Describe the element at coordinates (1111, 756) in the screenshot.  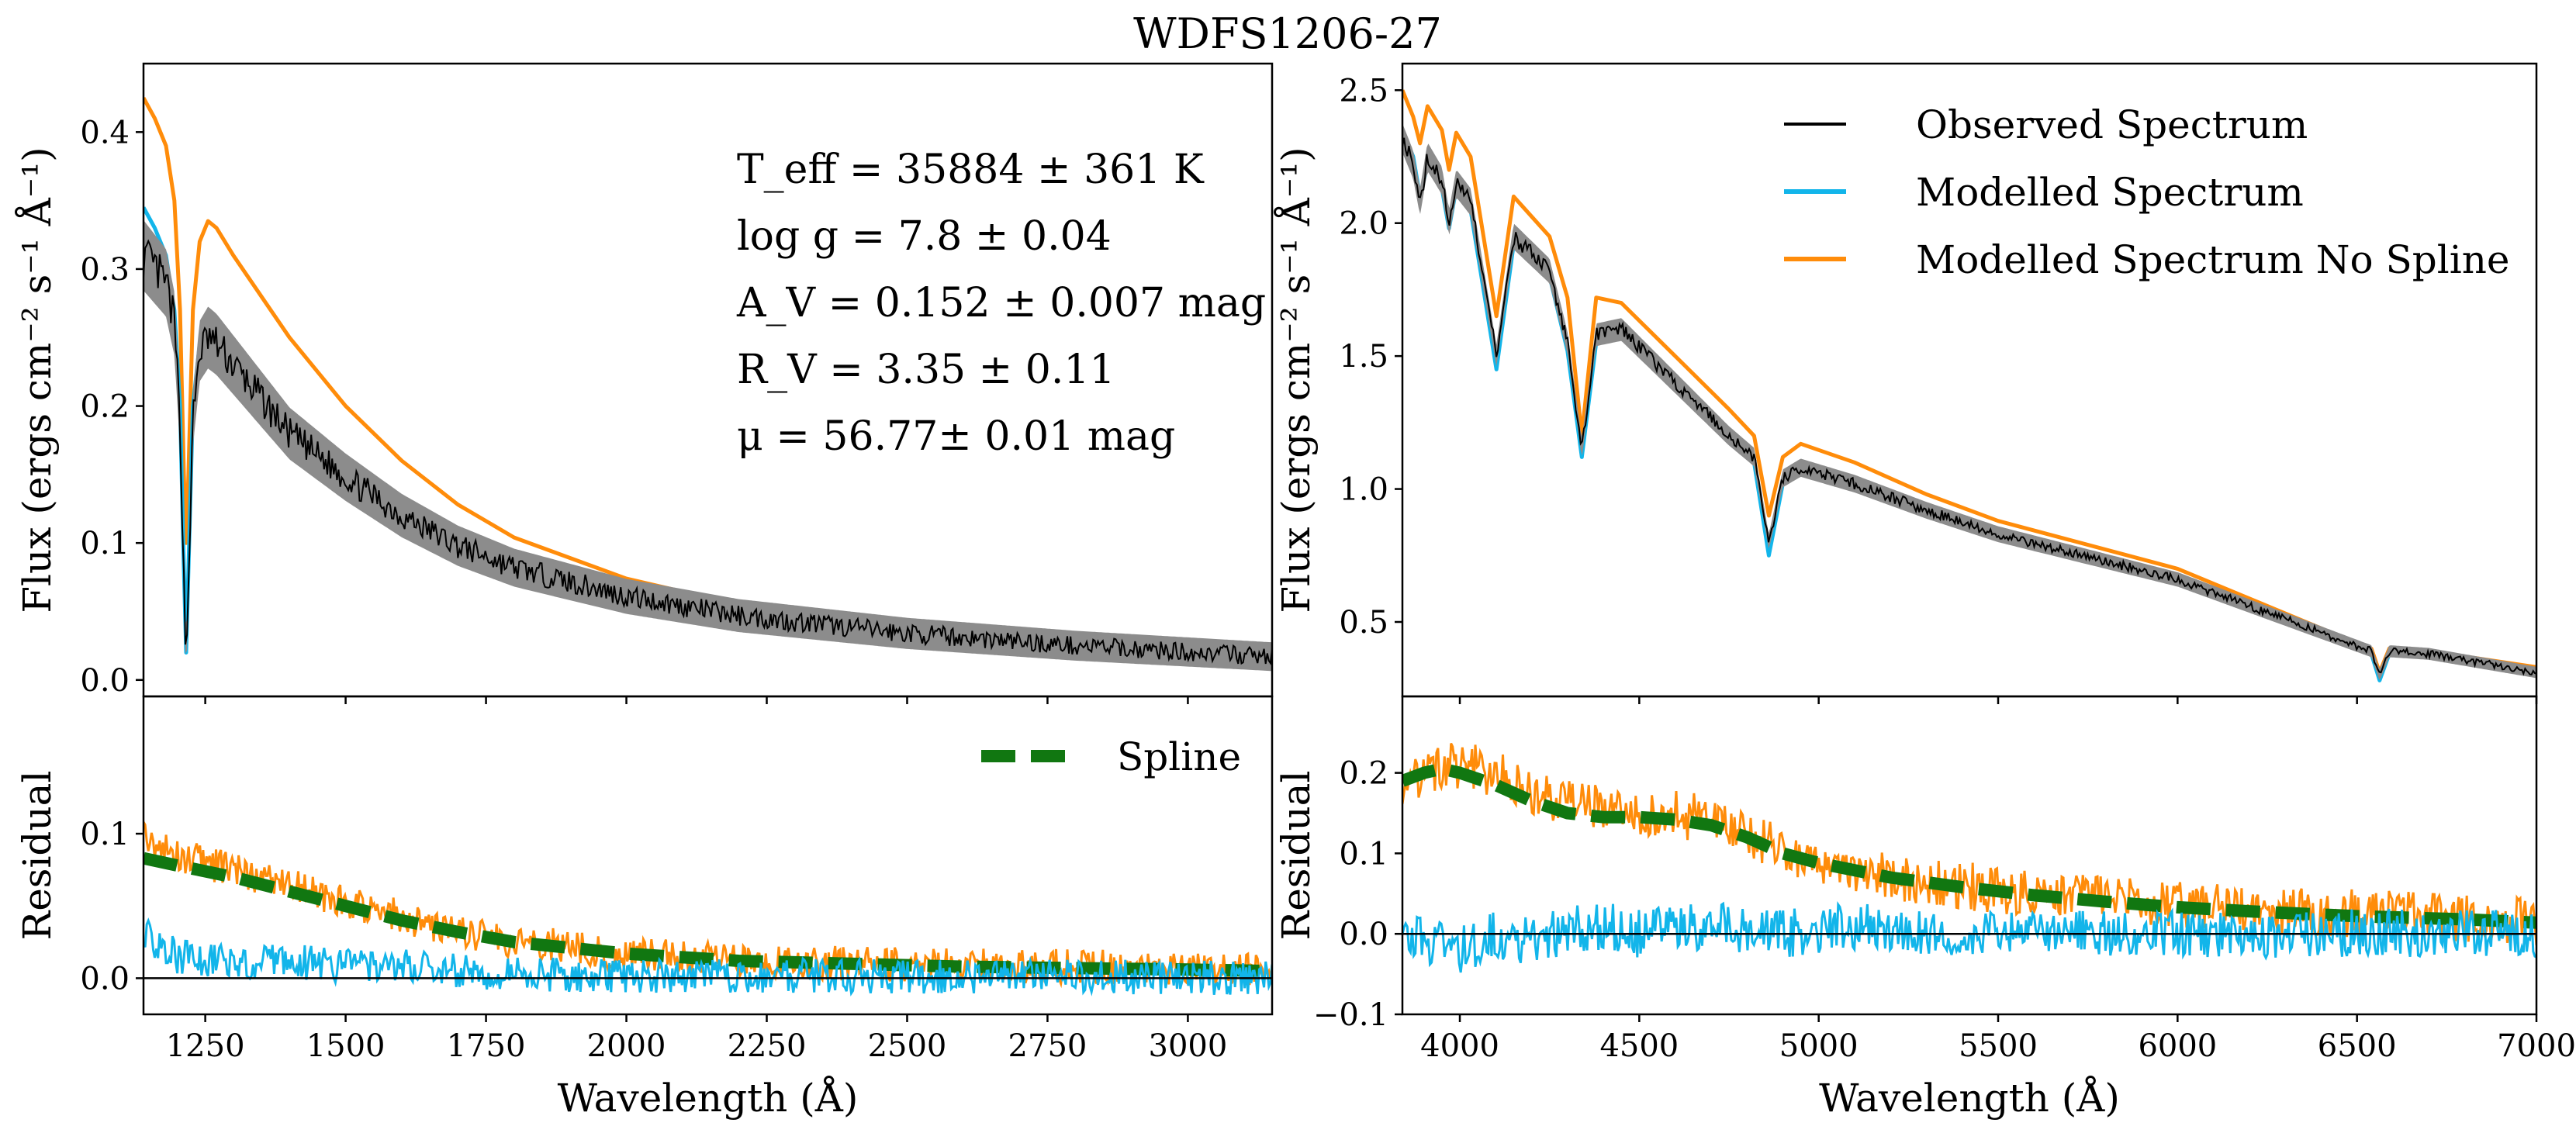
I see `uv-residual-legend: Spline` at that location.